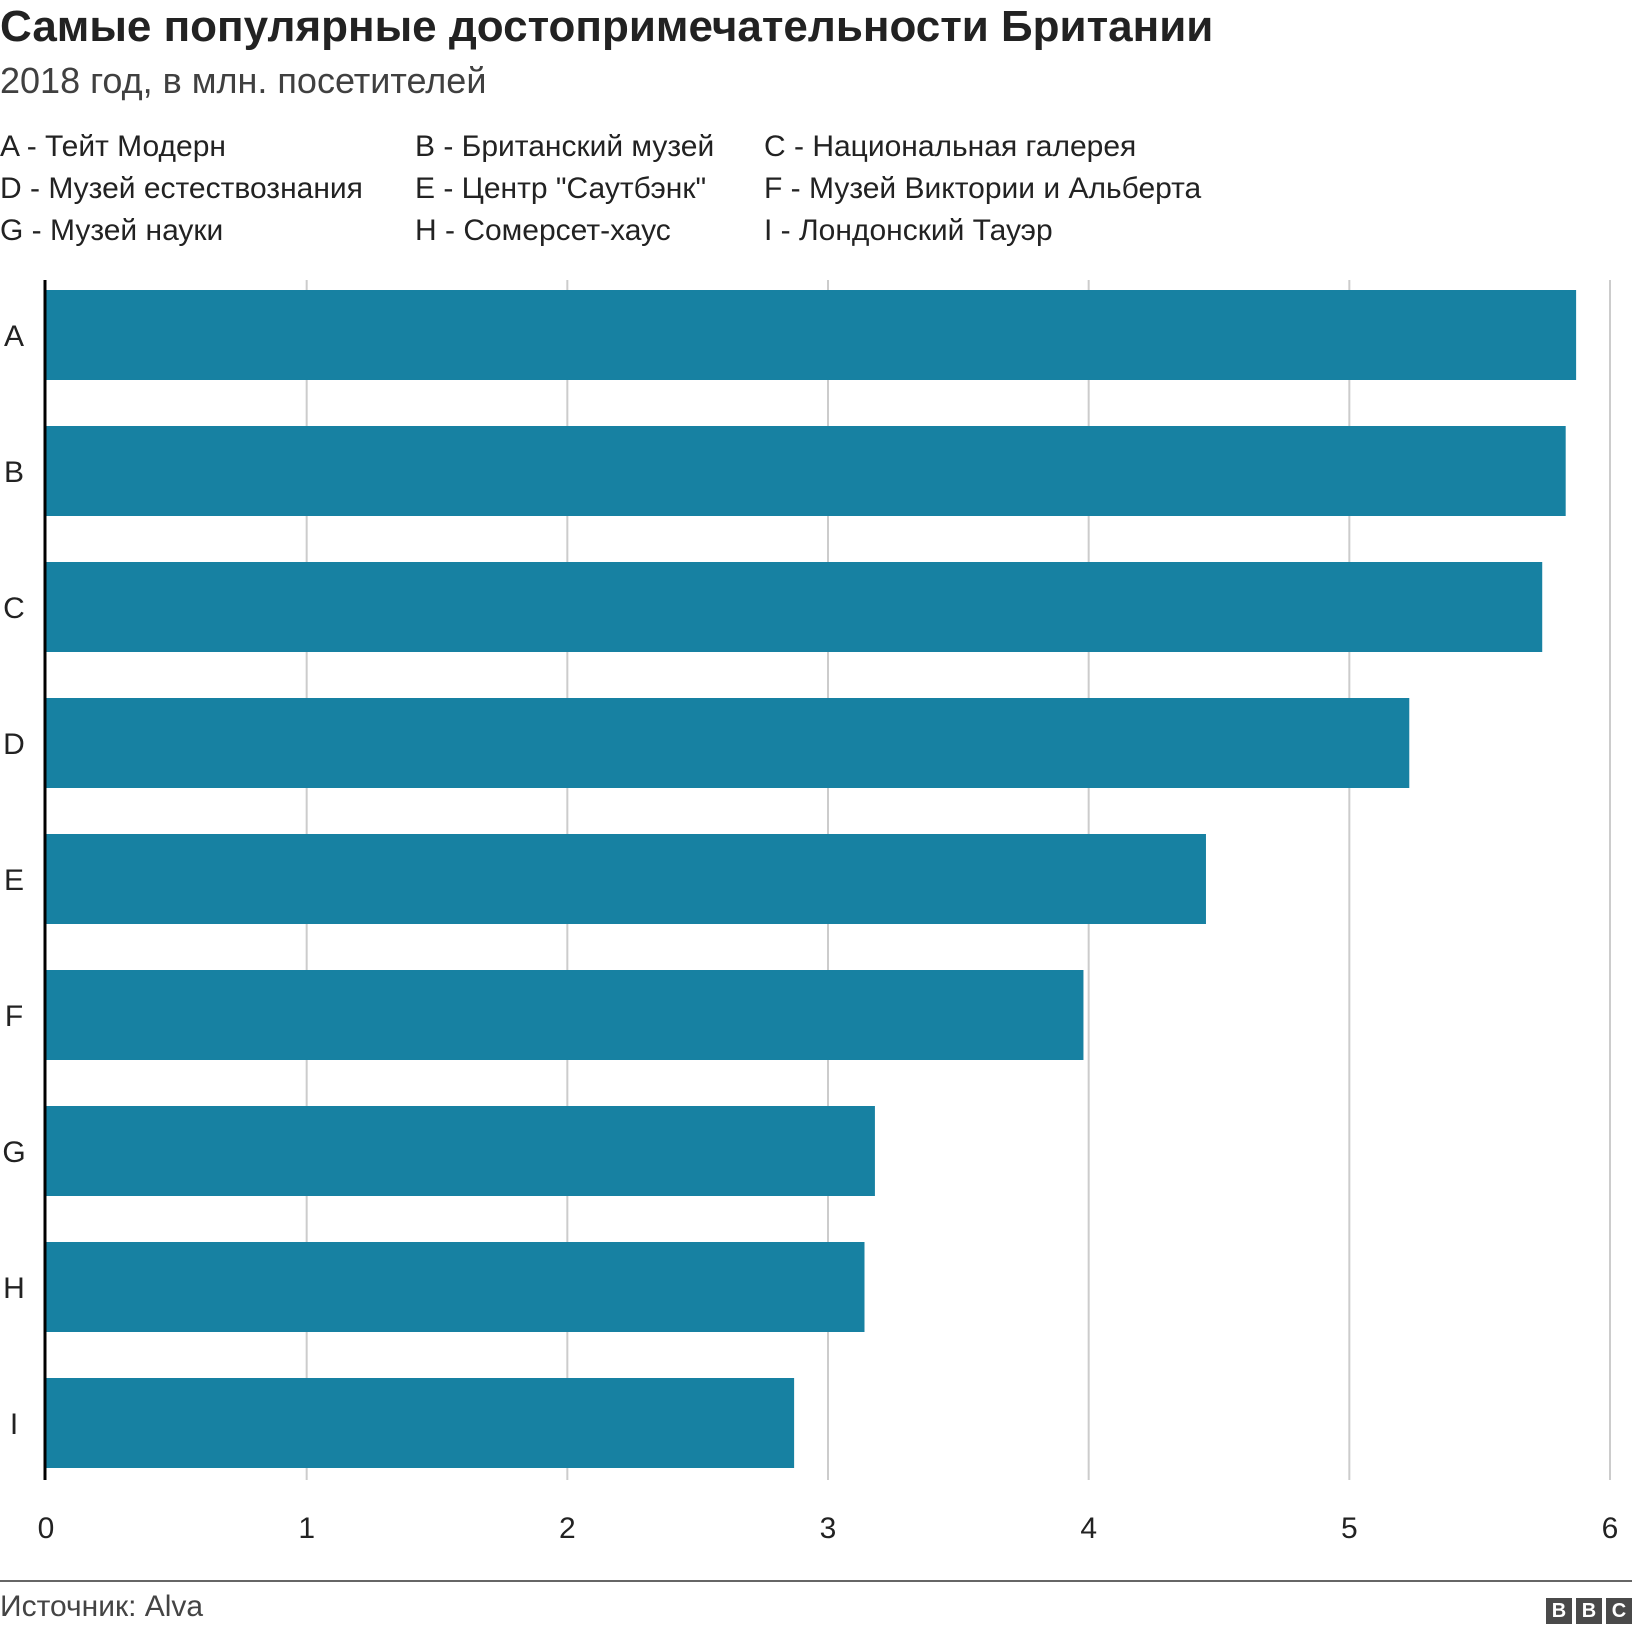  Describe the element at coordinates (460, 1151) in the screenshot. I see `bar-g` at that location.